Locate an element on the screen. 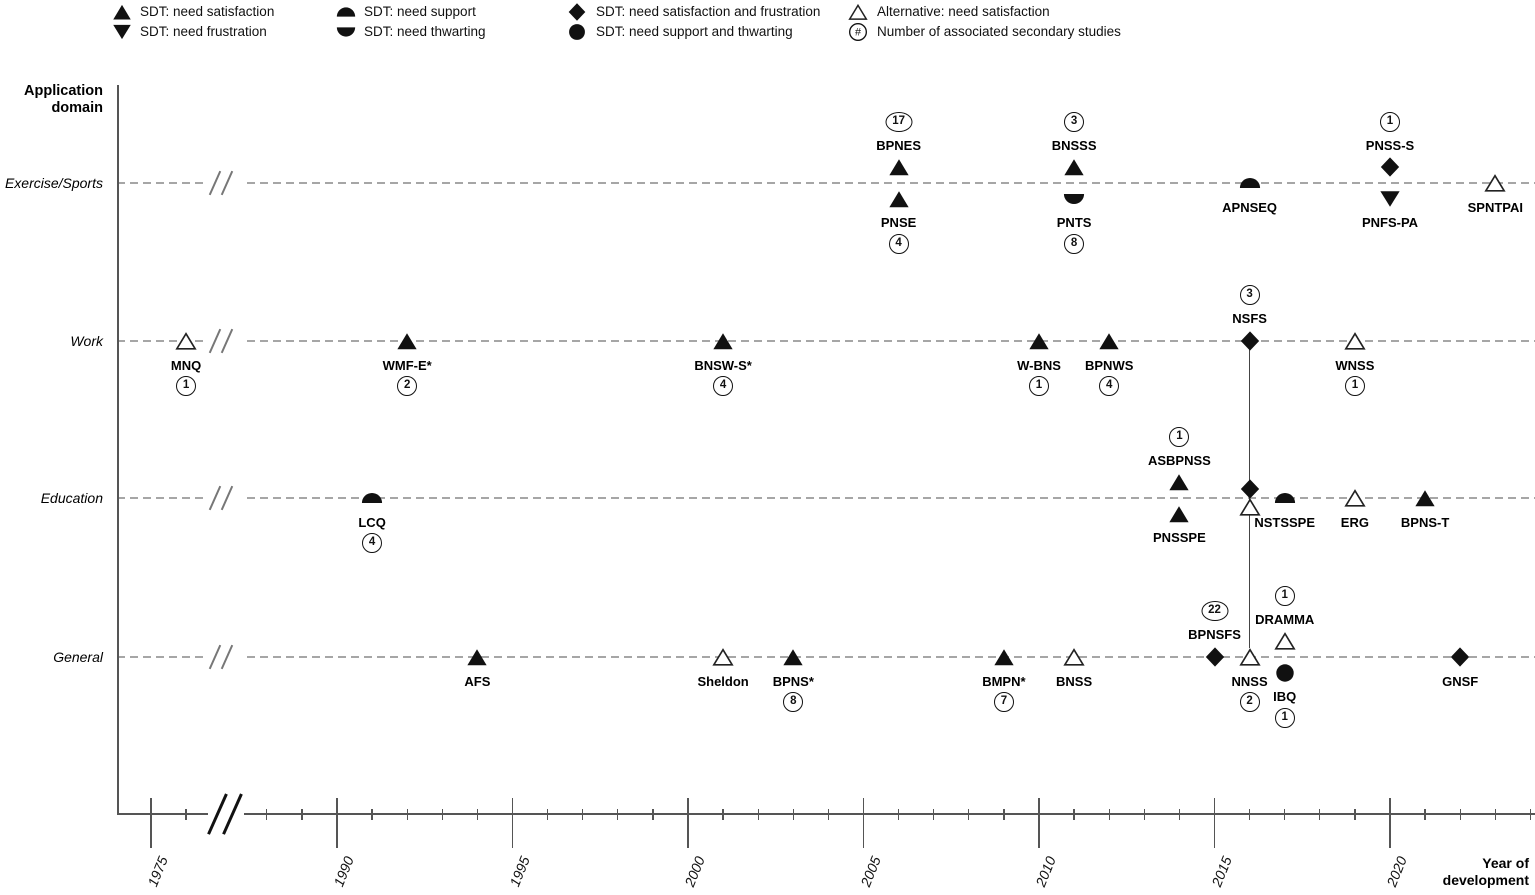 The width and height of the screenshot is (1535, 895). need-frustration-marker is located at coordinates (1390, 199).